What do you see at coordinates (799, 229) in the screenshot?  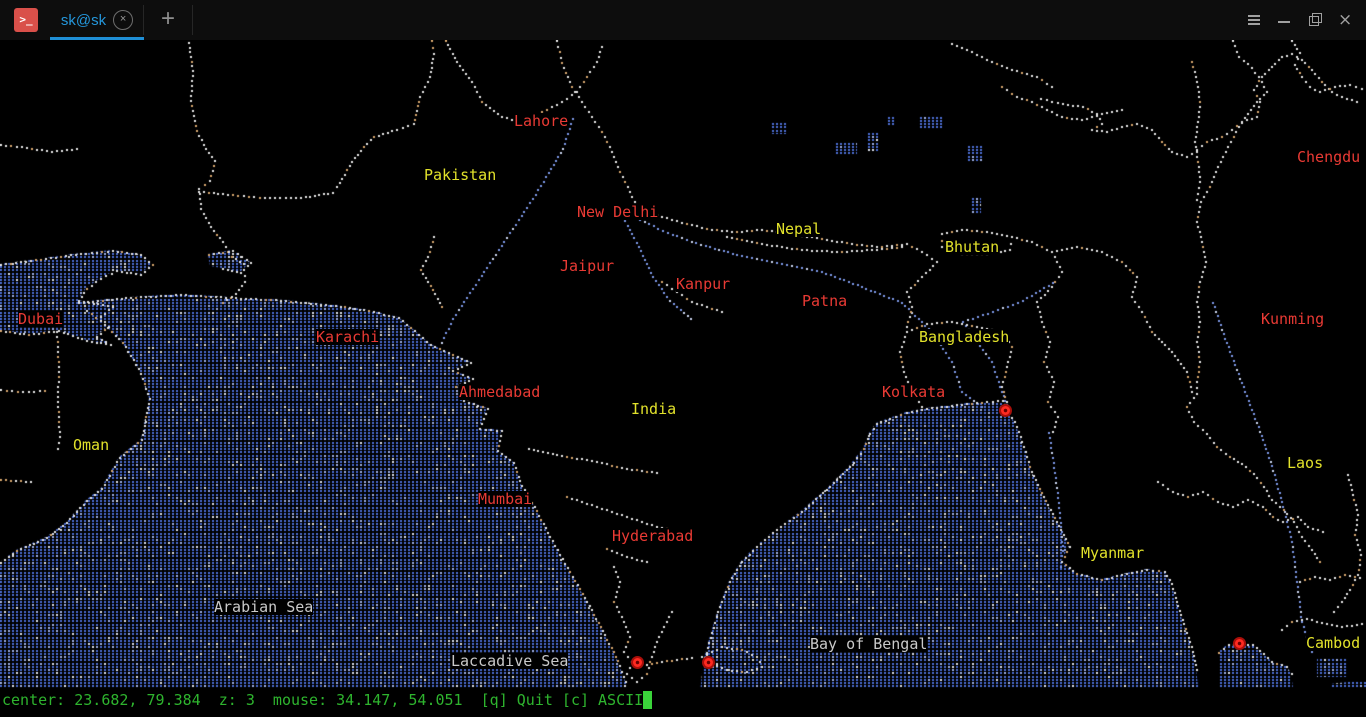 I see `map-label-nepal: Nepal` at bounding box center [799, 229].